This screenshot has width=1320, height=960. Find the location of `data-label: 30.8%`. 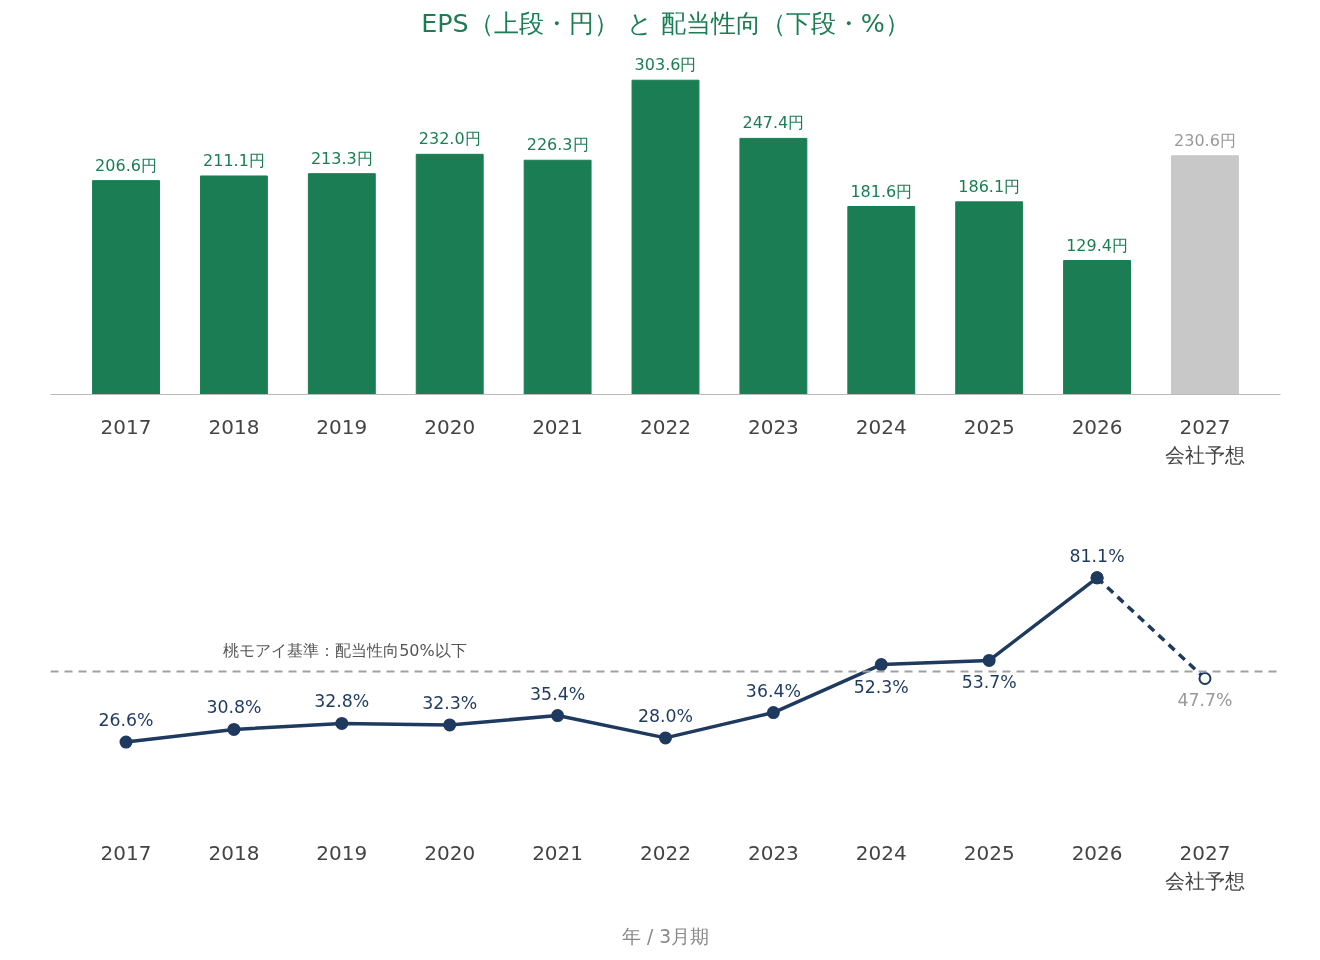

data-label: 30.8% is located at coordinates (234, 707).